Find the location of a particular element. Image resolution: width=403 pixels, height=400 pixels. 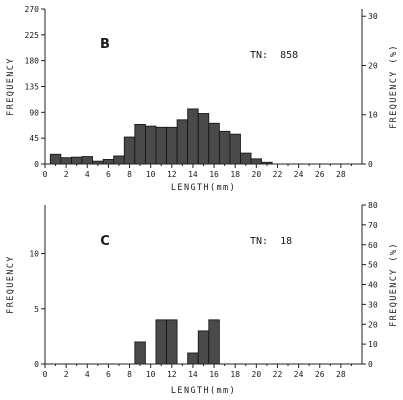

y-left-tick-label: 45 is located at coordinates (34, 138).